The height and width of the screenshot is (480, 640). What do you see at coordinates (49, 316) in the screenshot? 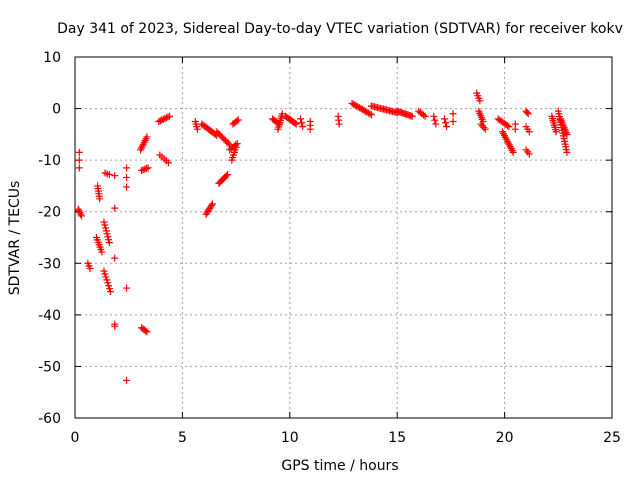
I see `y-tick-label: -40` at bounding box center [49, 316].